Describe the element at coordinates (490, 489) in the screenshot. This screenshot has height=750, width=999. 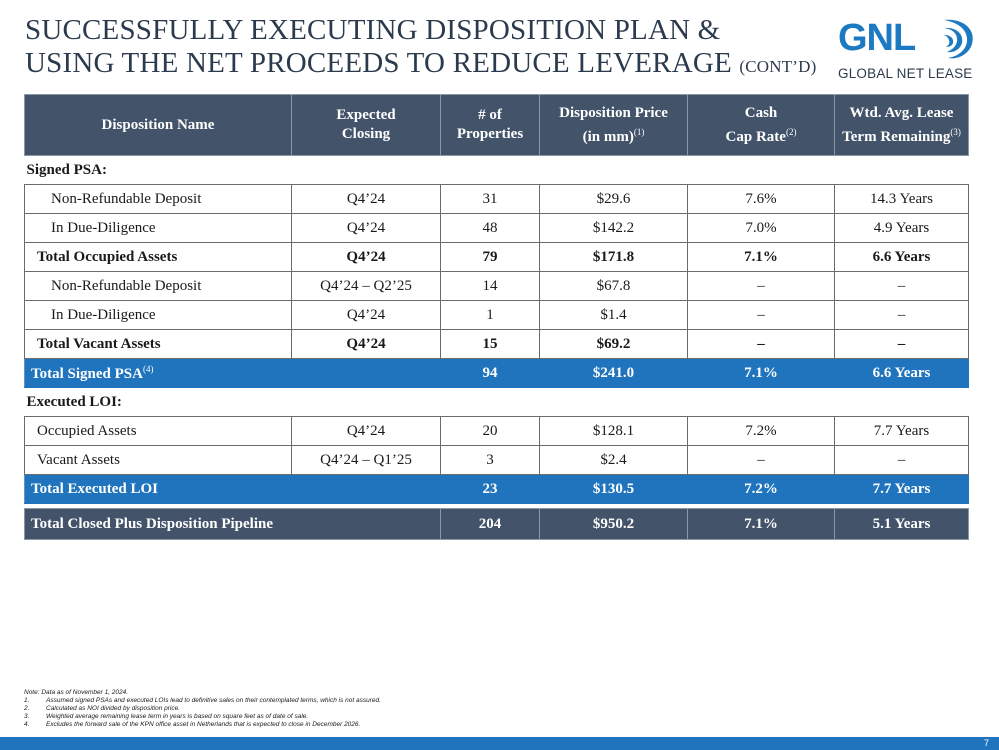
I see `row-properties: 23` at that location.